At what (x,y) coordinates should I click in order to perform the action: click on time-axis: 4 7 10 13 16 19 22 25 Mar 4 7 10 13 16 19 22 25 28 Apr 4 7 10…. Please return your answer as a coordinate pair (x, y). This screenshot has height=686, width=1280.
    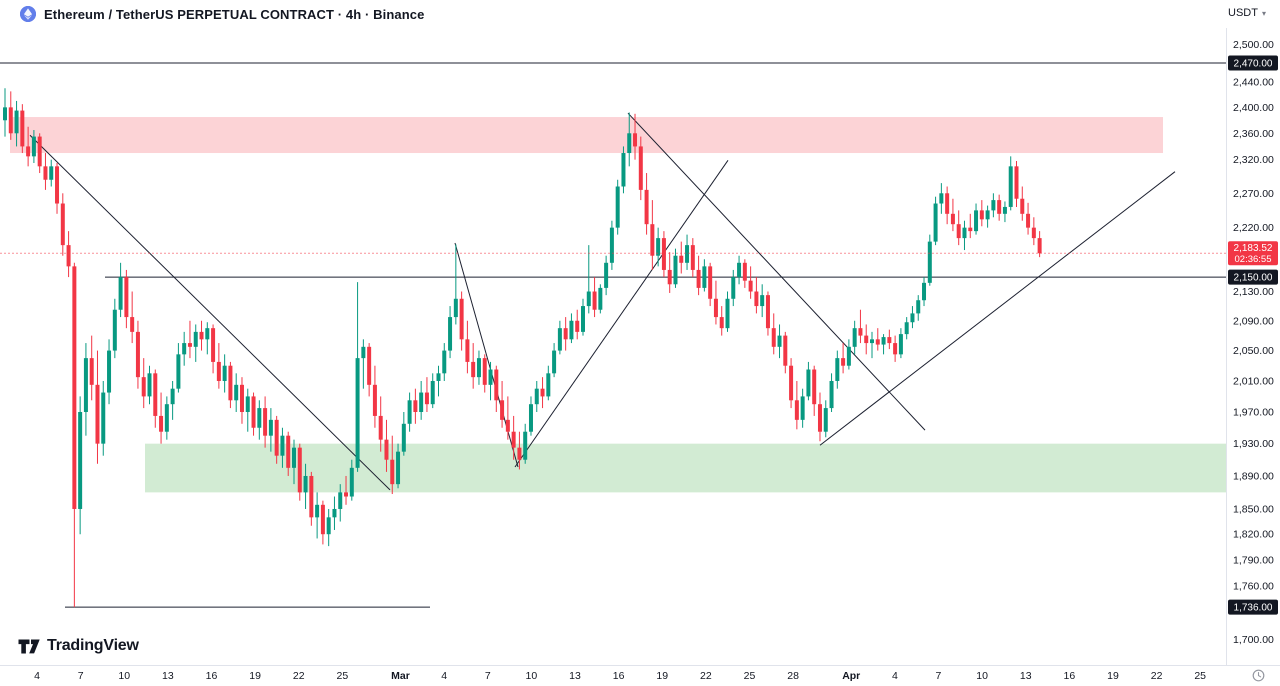
    Looking at the image, I should click on (620, 676).